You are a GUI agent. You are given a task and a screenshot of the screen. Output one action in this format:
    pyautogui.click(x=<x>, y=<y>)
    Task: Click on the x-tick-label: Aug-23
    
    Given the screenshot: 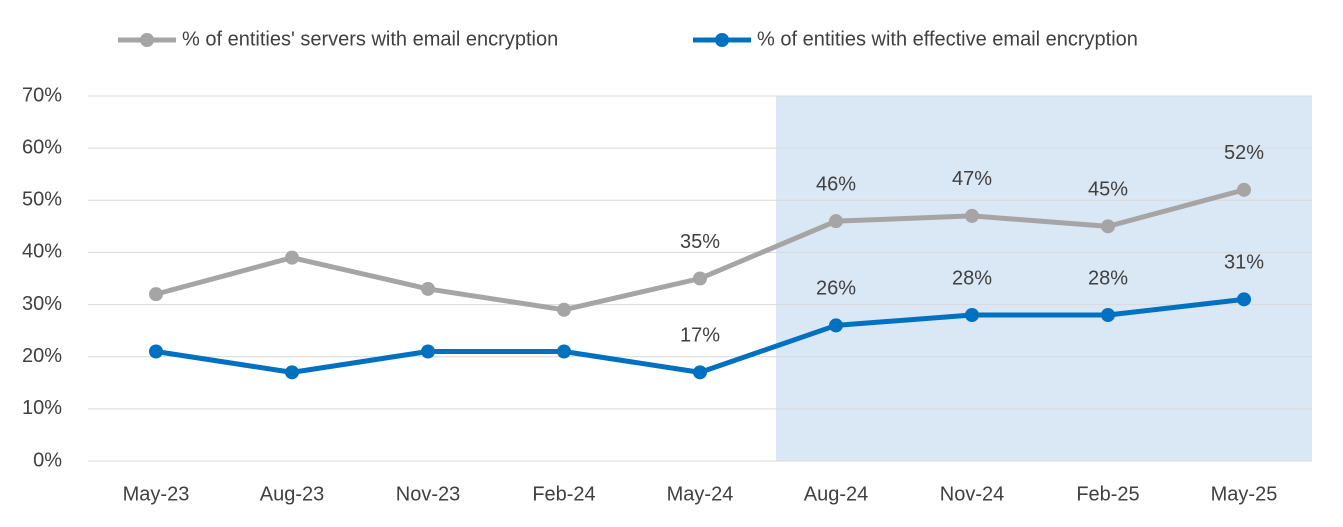 What is the action you would take?
    pyautogui.click(x=292, y=494)
    